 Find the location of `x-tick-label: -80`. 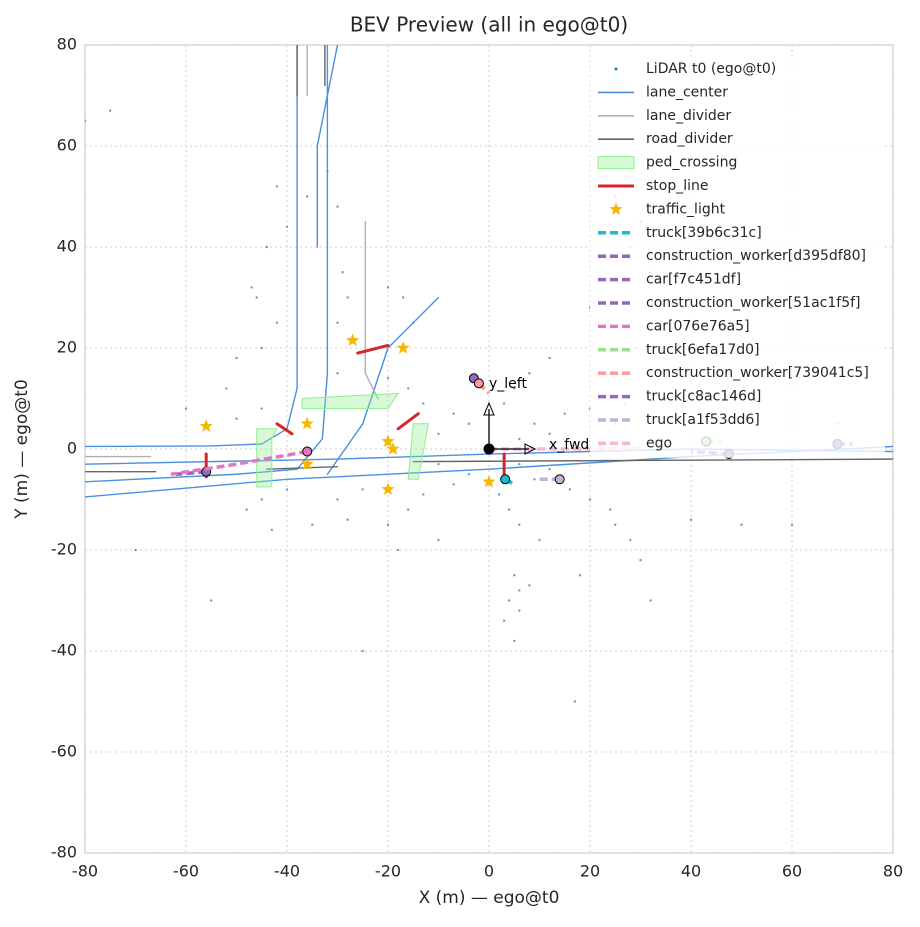

x-tick-label: -80 is located at coordinates (85, 871).